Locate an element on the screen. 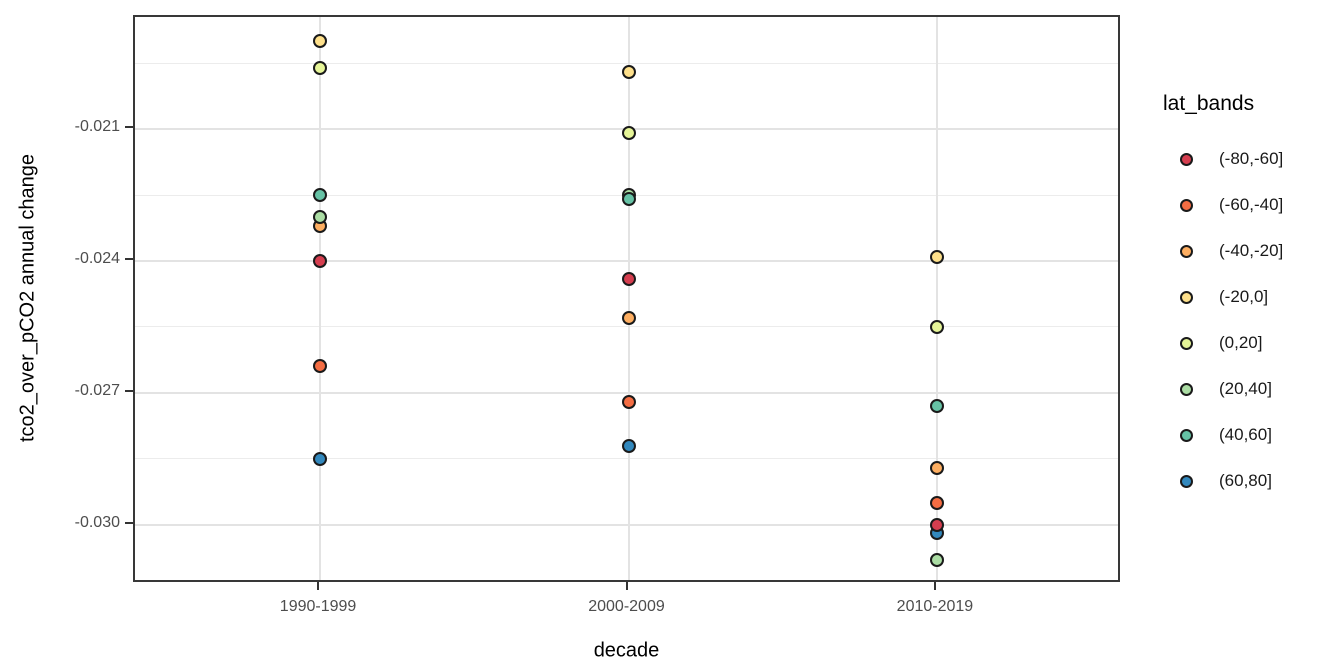 The width and height of the screenshot is (1344, 672). legend-item: (-60,-40] is located at coordinates (1223, 205).